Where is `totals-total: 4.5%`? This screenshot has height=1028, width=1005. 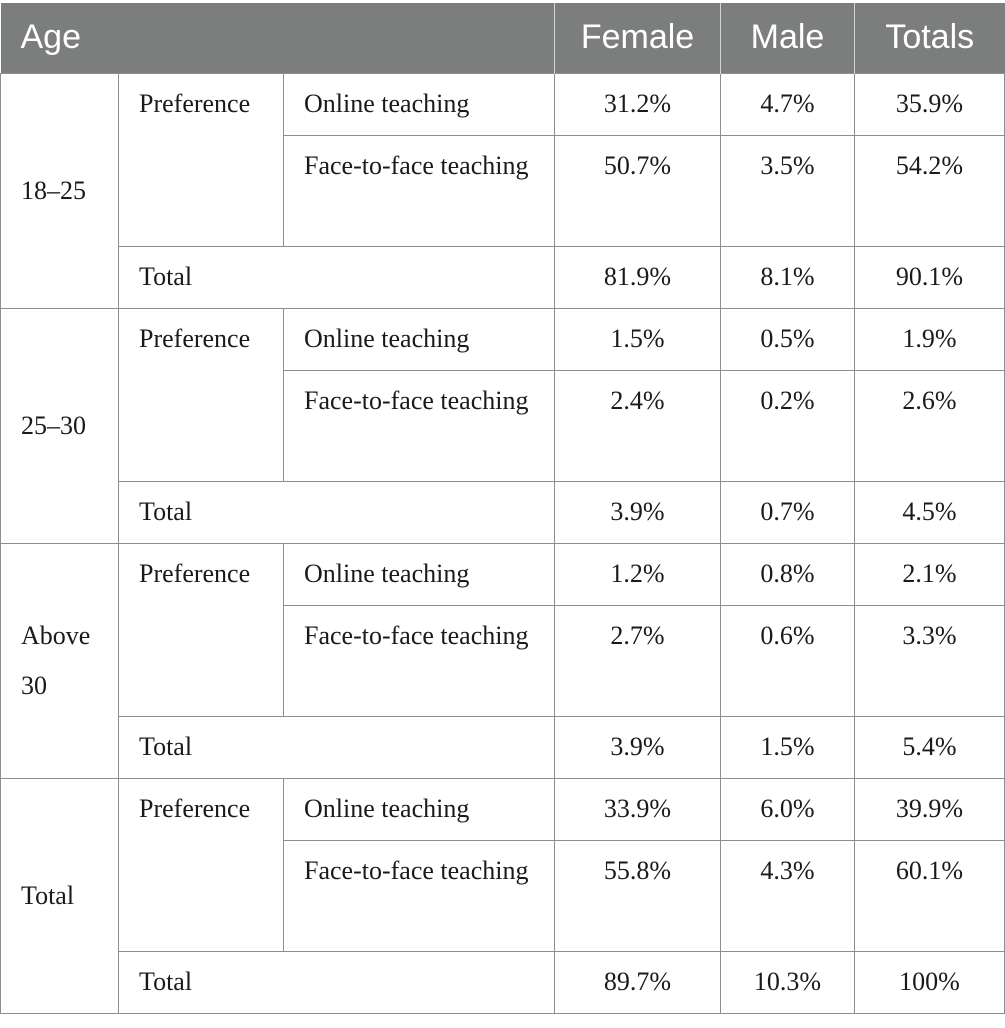
totals-total: 4.5% is located at coordinates (929, 512).